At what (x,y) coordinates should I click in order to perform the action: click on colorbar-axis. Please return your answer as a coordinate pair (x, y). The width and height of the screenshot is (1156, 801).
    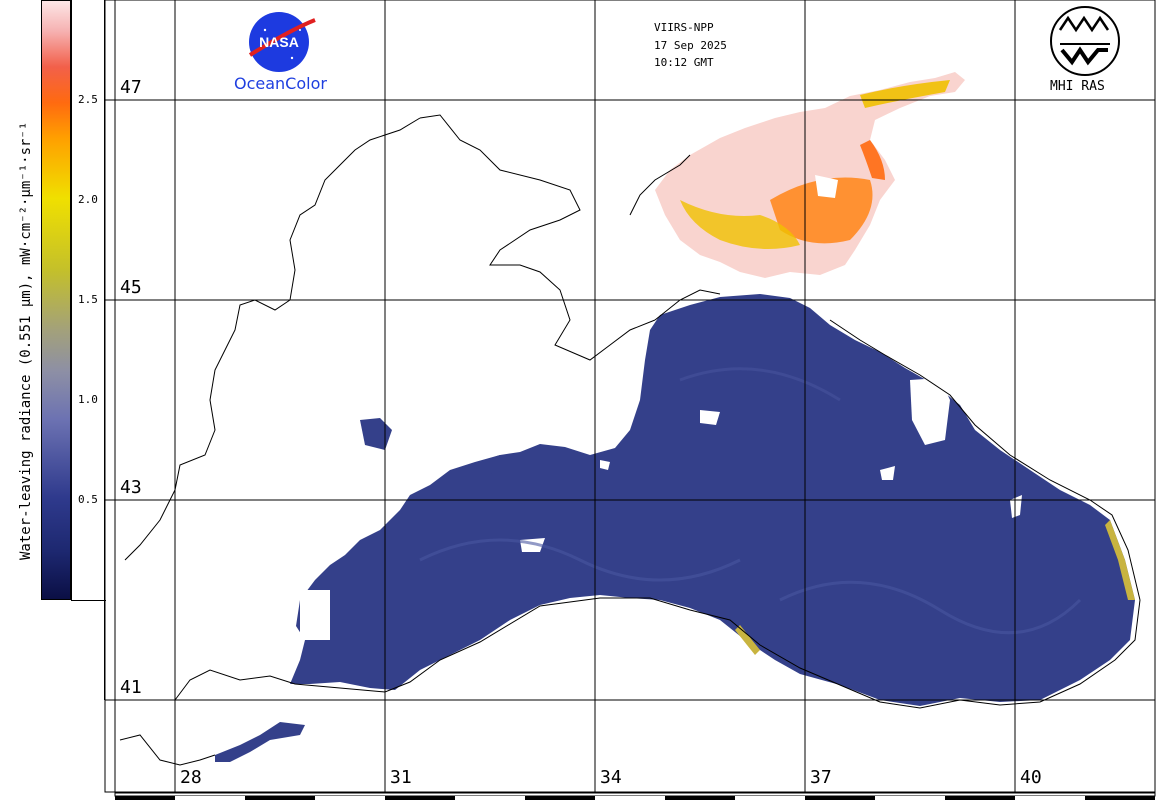
    Looking at the image, I should click on (88, 300).